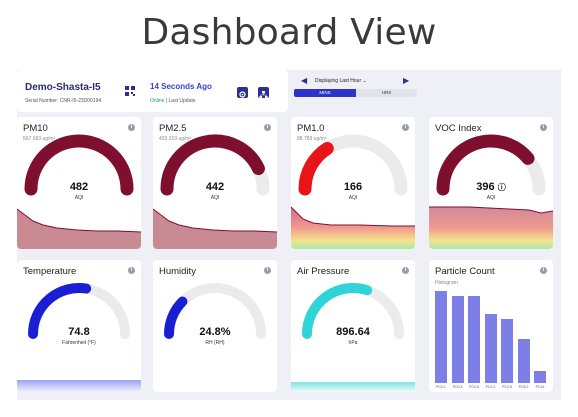 The image size is (578, 417). What do you see at coordinates (457, 387) in the screenshot?
I see `histogram-bin-label: PC0.3` at bounding box center [457, 387].